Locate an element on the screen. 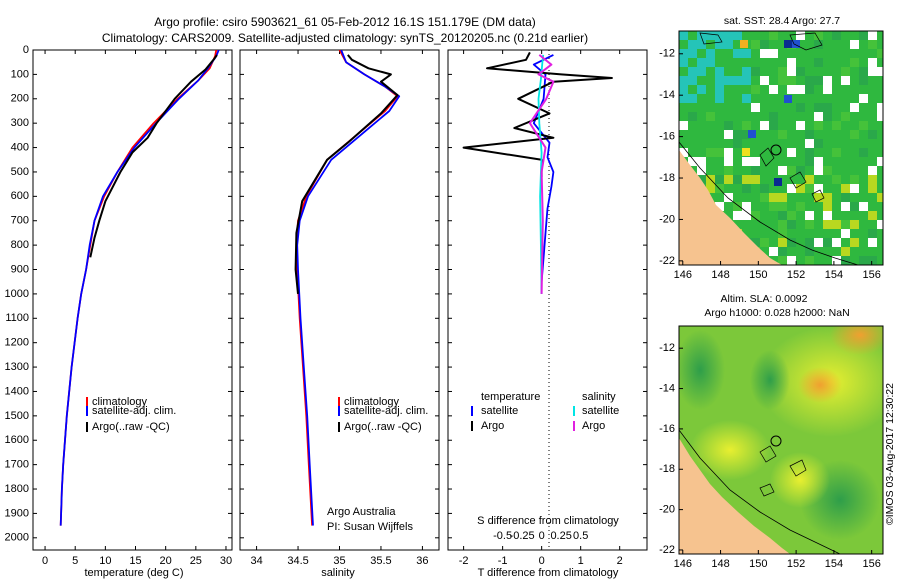  legend-climatology-label: climatology is located at coordinates (372, 402).